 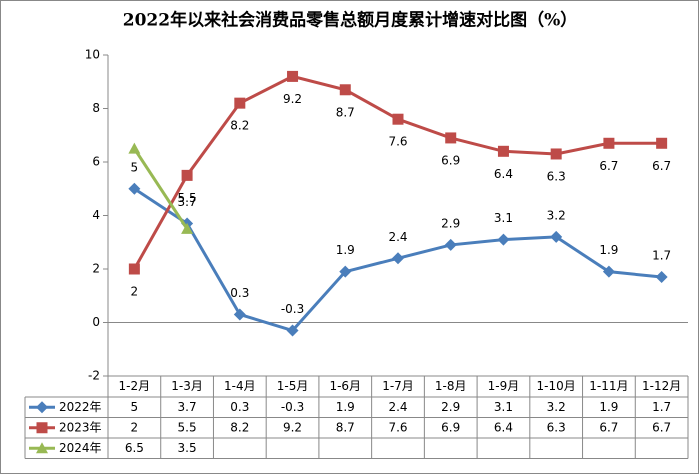 I want to click on x-tick-label: 1-10月, so click(x=556, y=386).